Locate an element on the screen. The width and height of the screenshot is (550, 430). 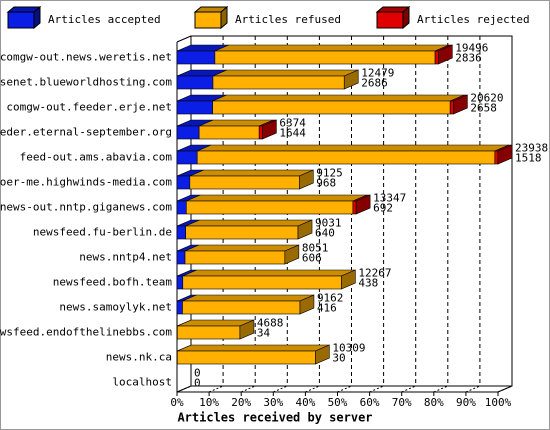
y-tick-label: news.nntp4.net is located at coordinates (125, 257).